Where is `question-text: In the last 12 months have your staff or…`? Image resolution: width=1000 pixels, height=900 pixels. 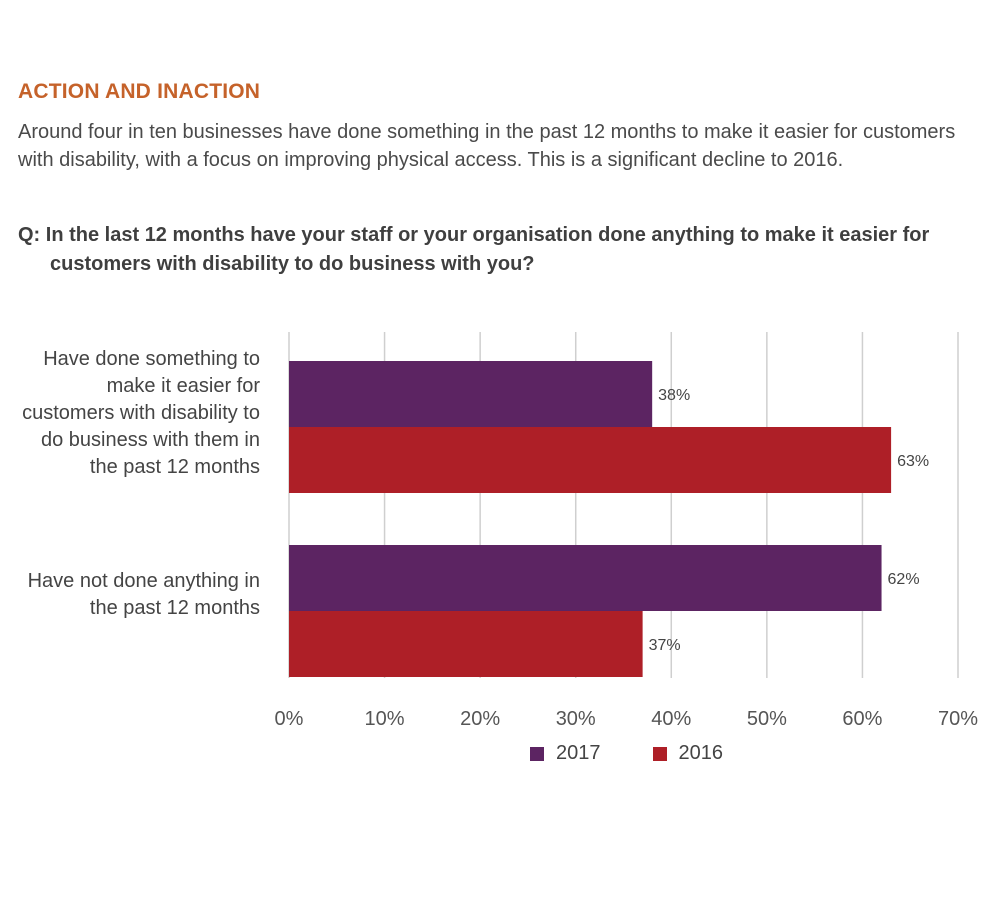
question-text: In the last 12 months have your staff or… is located at coordinates (487, 249).